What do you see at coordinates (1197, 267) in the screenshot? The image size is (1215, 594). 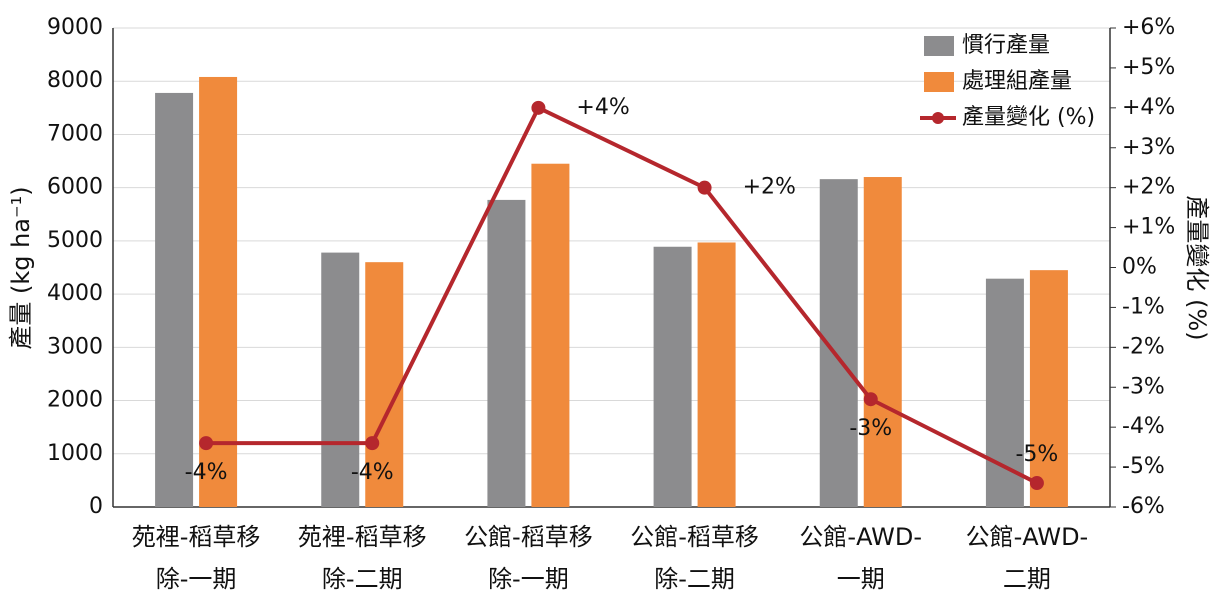 I see `y2-axis-label: 產量變化 (%)` at bounding box center [1197, 267].